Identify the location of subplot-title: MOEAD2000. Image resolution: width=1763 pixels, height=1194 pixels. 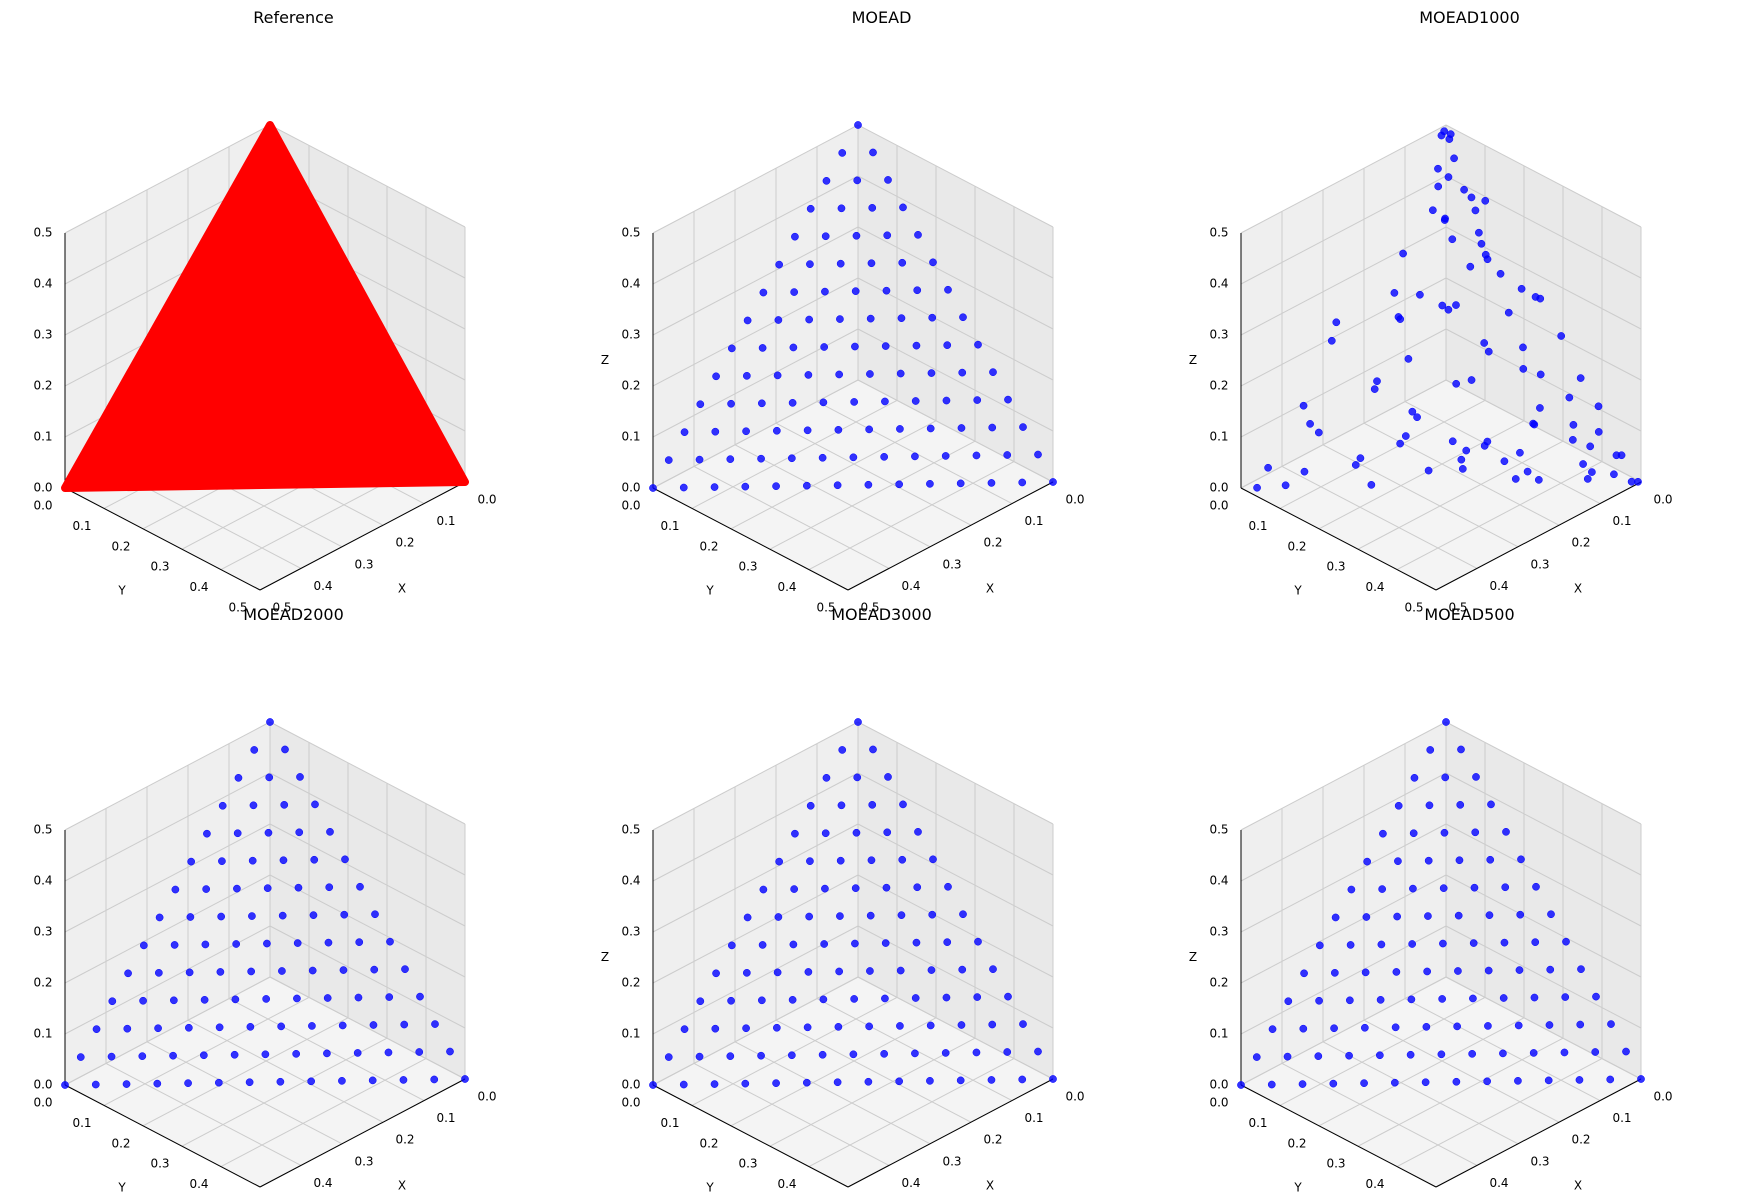
(293, 614).